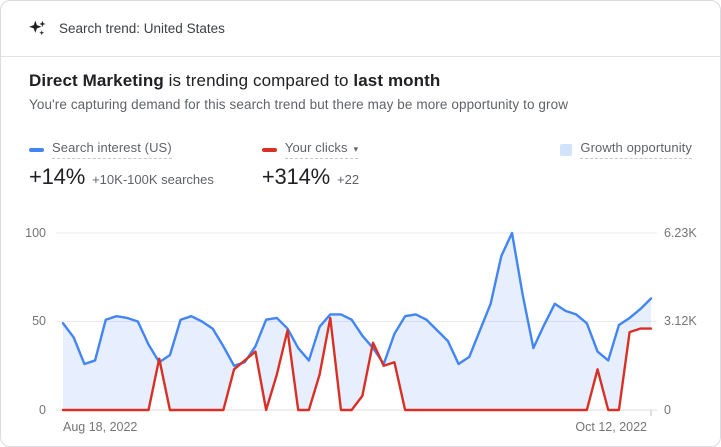  What do you see at coordinates (36, 149) in the screenshot?
I see `search-interest-swatch-icon` at bounding box center [36, 149].